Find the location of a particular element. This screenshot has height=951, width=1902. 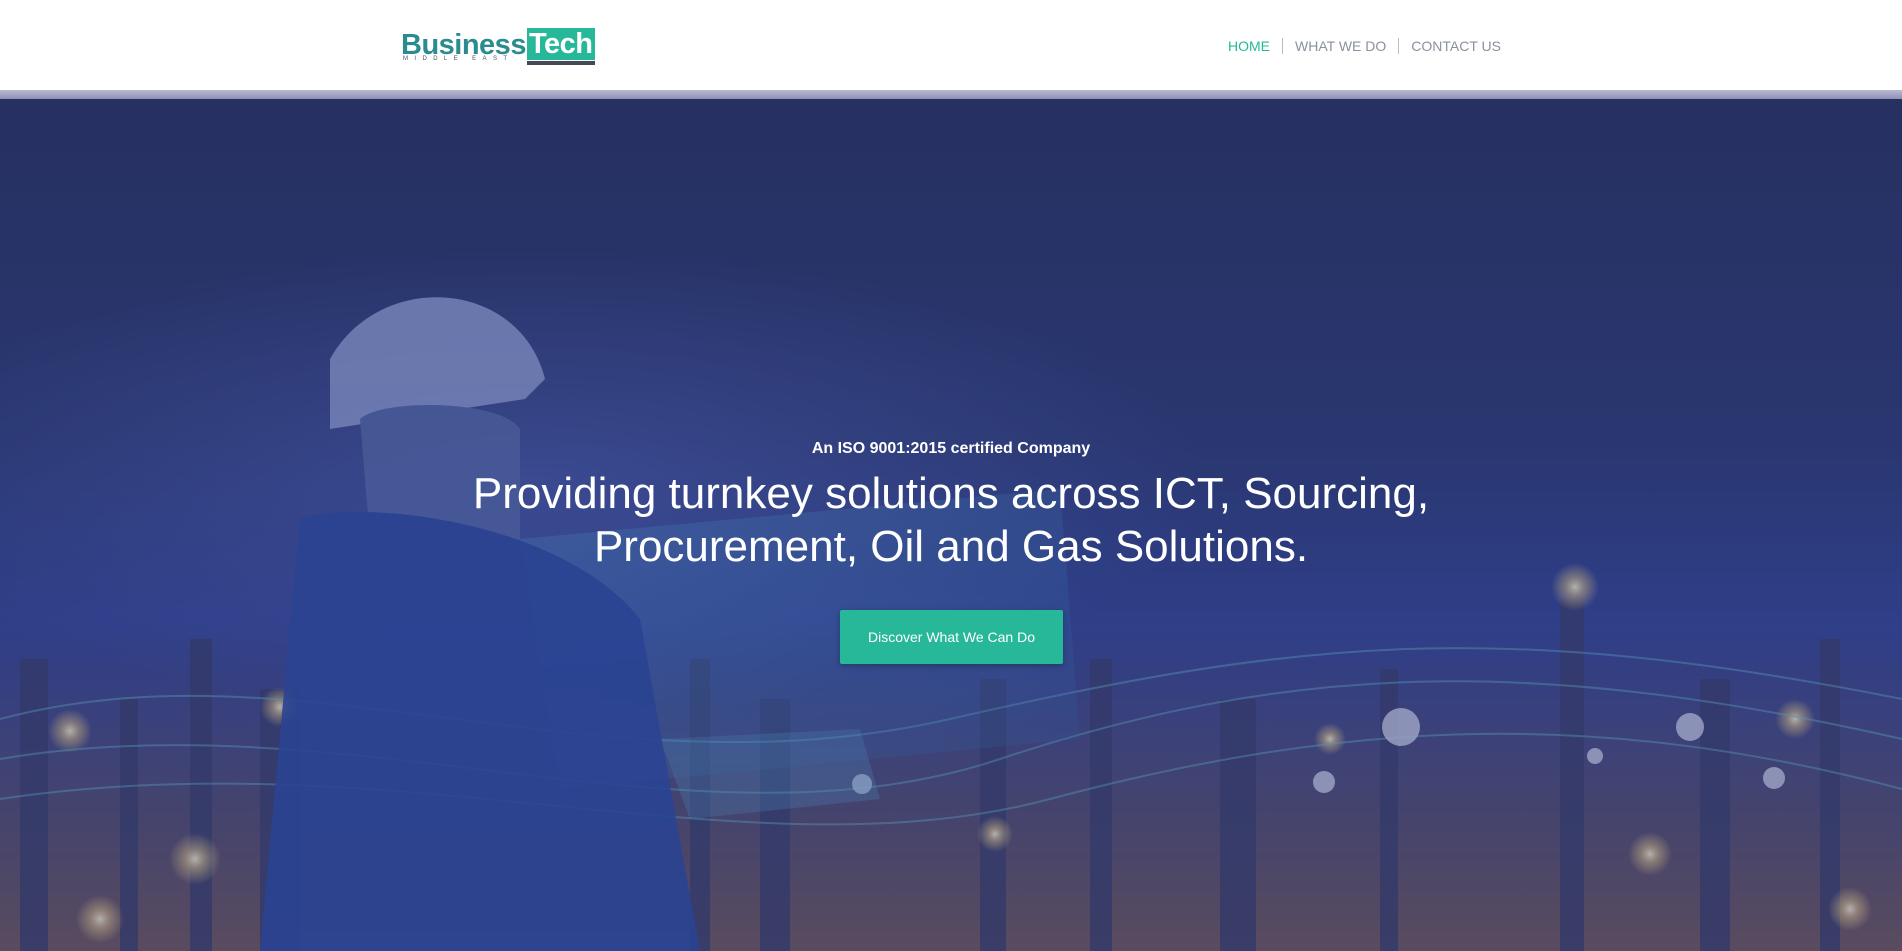

businesstech-logo: Business Tech MIDDLE EAST is located at coordinates (498, 47).